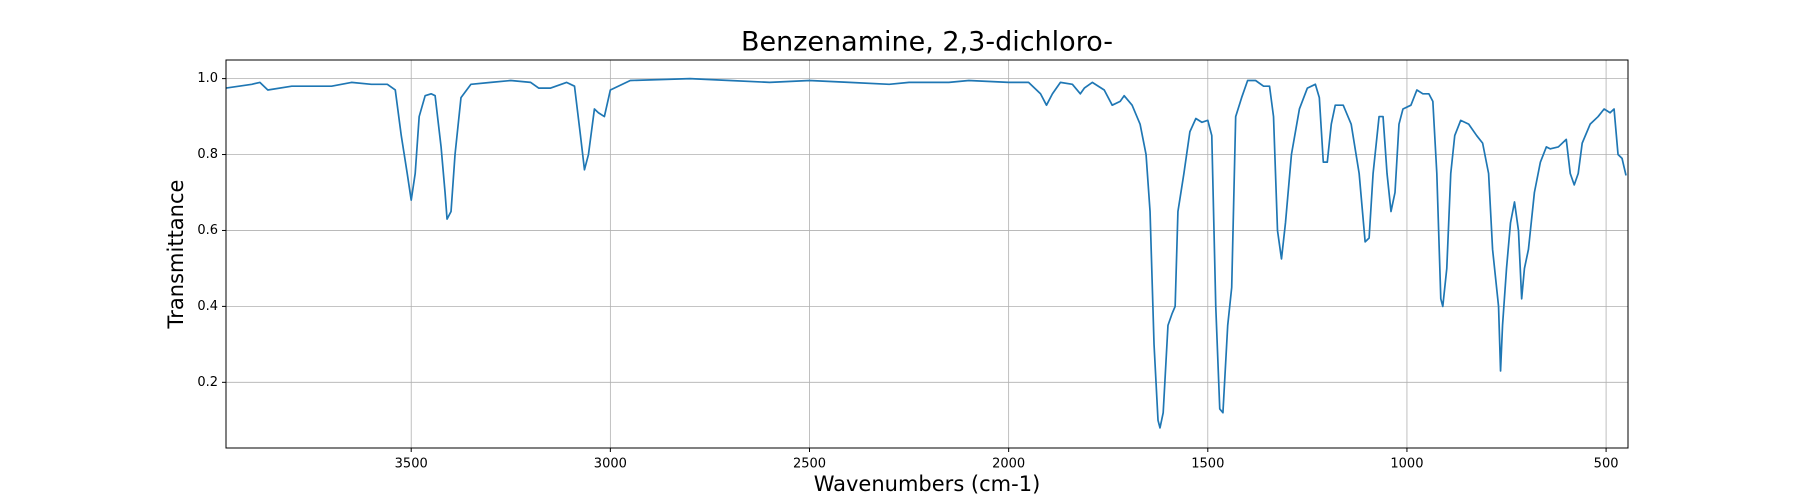  Describe the element at coordinates (610, 464) in the screenshot. I see `x-tick-label: 3000` at that location.